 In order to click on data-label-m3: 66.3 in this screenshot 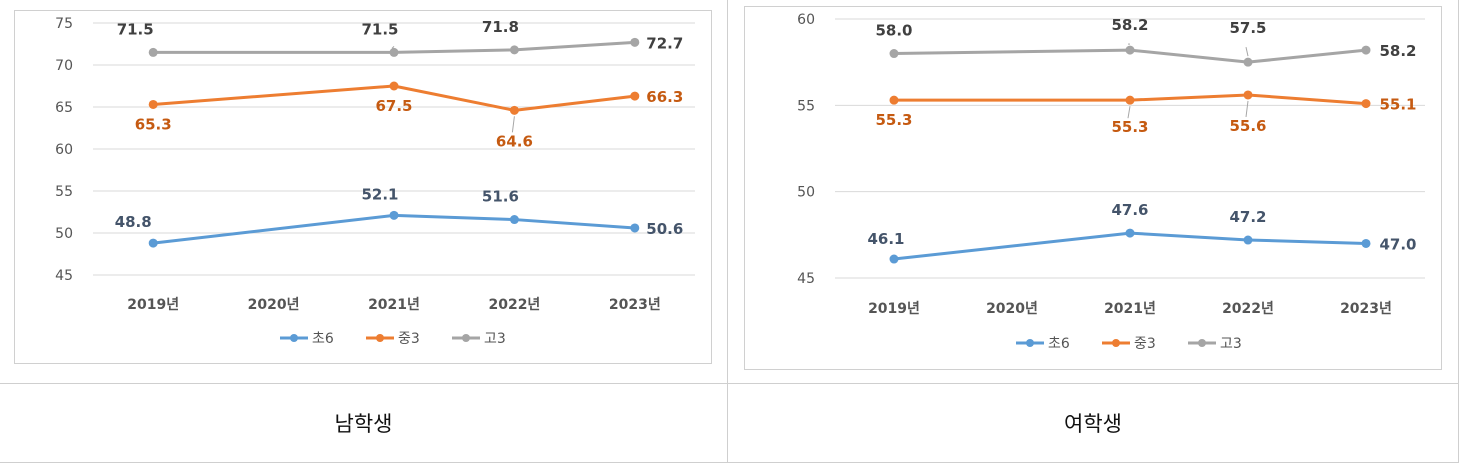, I will do `click(664, 97)`.